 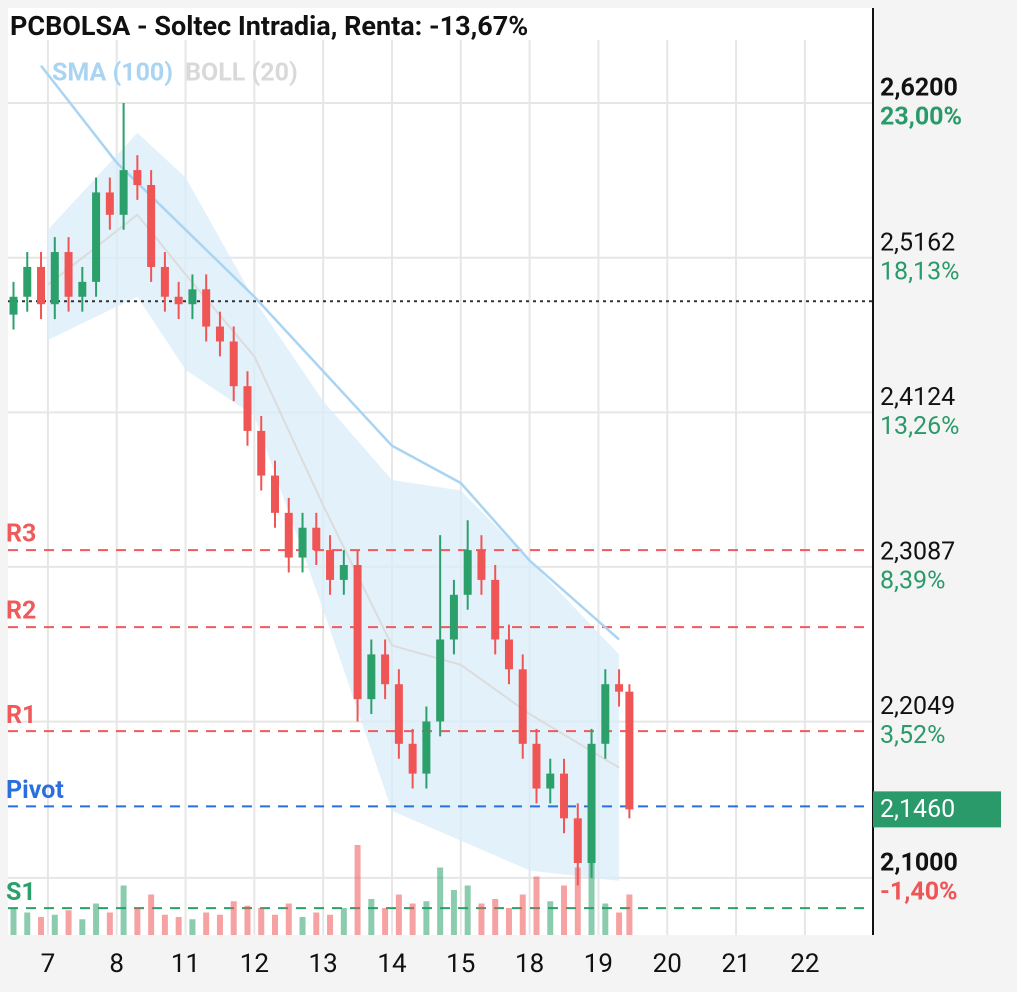 What do you see at coordinates (392, 964) in the screenshot?
I see `x-tick-label: 14` at bounding box center [392, 964].